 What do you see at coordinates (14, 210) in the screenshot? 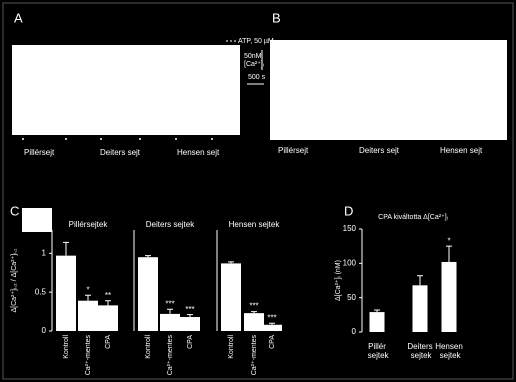
I see `panel-label: C` at bounding box center [14, 210].